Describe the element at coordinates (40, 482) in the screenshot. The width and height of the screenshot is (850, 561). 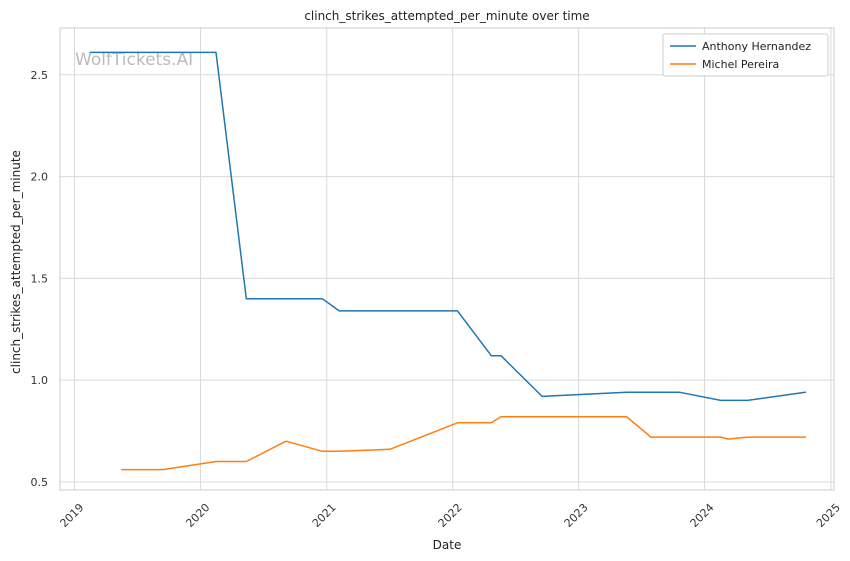
I see `y-tick-label: 0.5` at that location.